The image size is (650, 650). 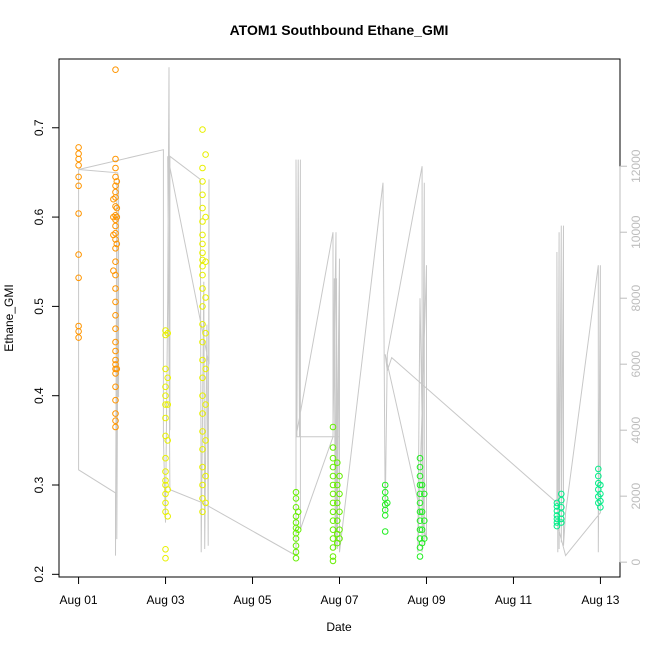 What do you see at coordinates (79, 600) in the screenshot?
I see `x-tick-label: Aug 01` at bounding box center [79, 600].